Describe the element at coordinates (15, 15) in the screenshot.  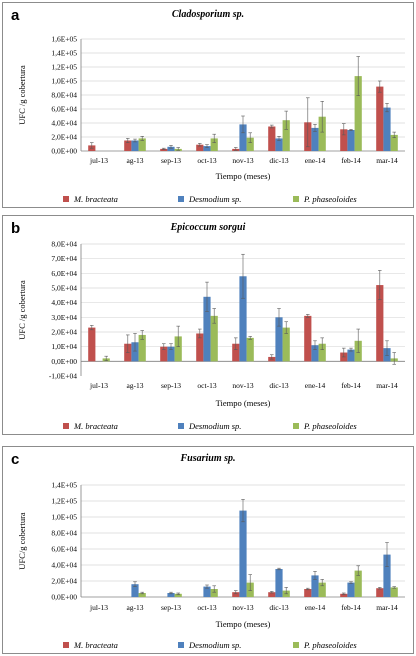
I see `panel-letter: a` at that location.